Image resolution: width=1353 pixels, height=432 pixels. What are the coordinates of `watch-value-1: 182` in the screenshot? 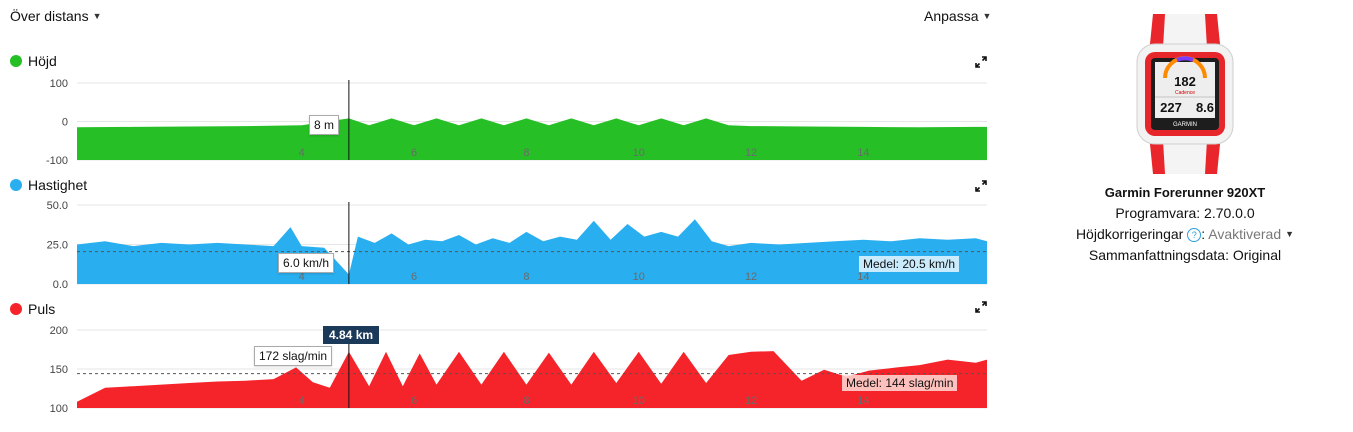 It's located at (1185, 81).